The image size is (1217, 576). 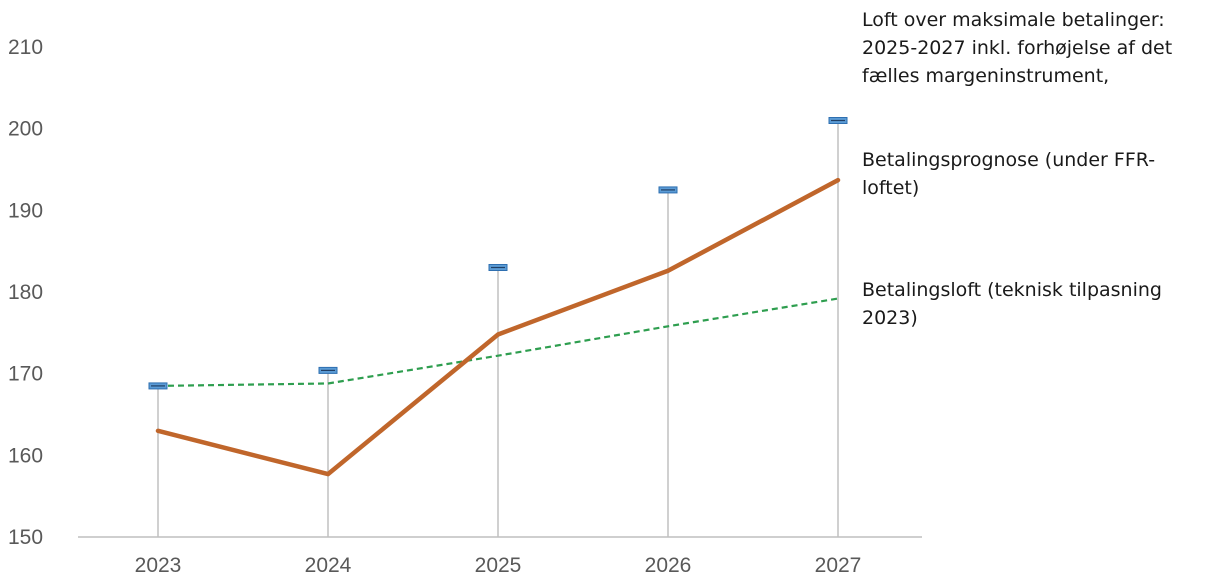 I want to click on x-tick-label-2024: 2024, so click(x=328, y=565).